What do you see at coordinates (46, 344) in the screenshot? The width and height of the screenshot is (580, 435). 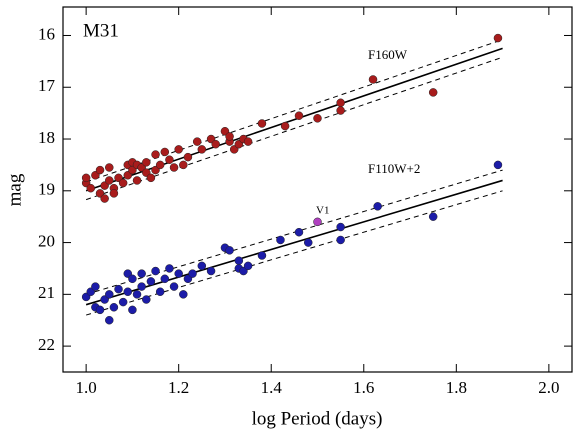 I see `y-tick-label: 22` at bounding box center [46, 344].